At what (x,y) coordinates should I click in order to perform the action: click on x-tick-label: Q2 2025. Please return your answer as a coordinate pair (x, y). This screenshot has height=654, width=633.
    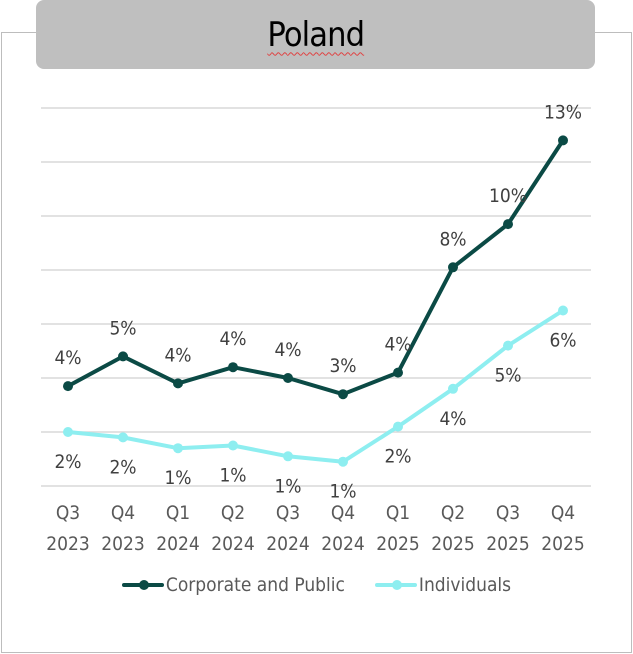
    Looking at the image, I should click on (453, 528).